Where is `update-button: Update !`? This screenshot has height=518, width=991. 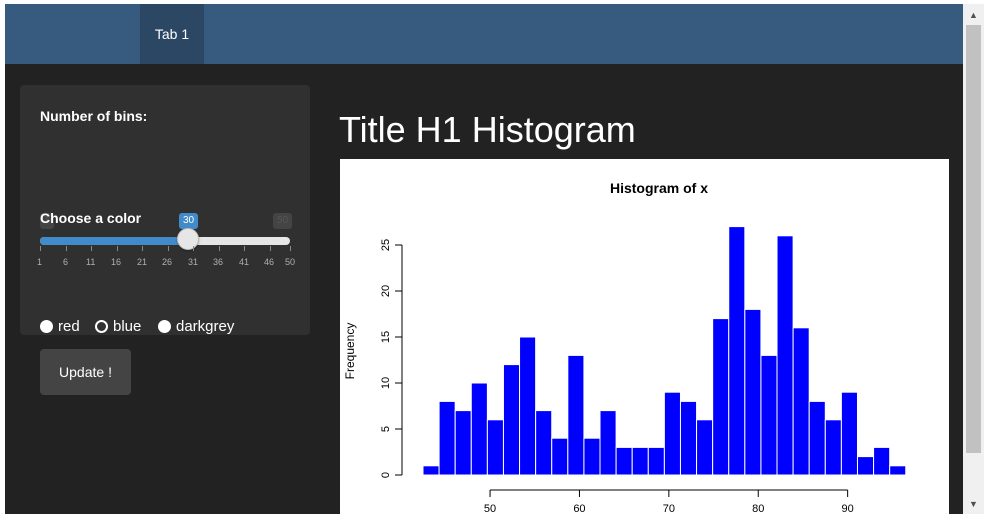 update-button: Update ! is located at coordinates (85, 372).